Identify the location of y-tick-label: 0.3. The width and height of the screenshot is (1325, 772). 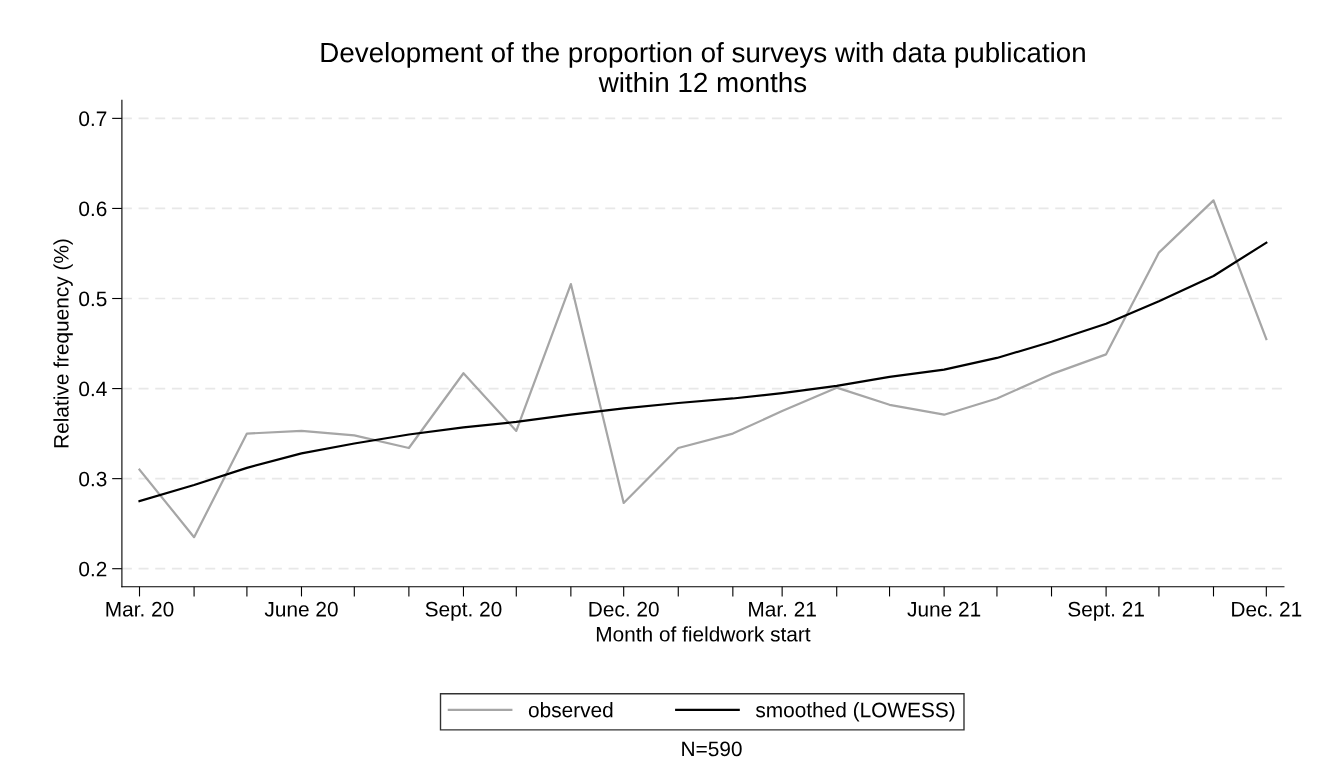
(93, 479).